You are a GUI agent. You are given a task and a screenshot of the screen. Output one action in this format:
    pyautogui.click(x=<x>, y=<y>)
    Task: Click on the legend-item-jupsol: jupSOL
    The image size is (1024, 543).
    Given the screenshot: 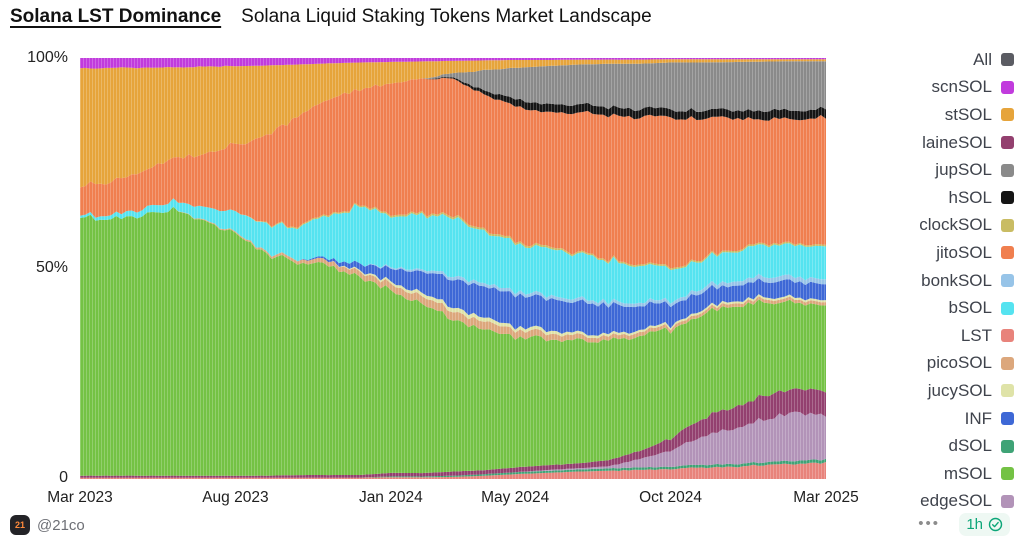 What is the action you would take?
    pyautogui.click(x=919, y=170)
    